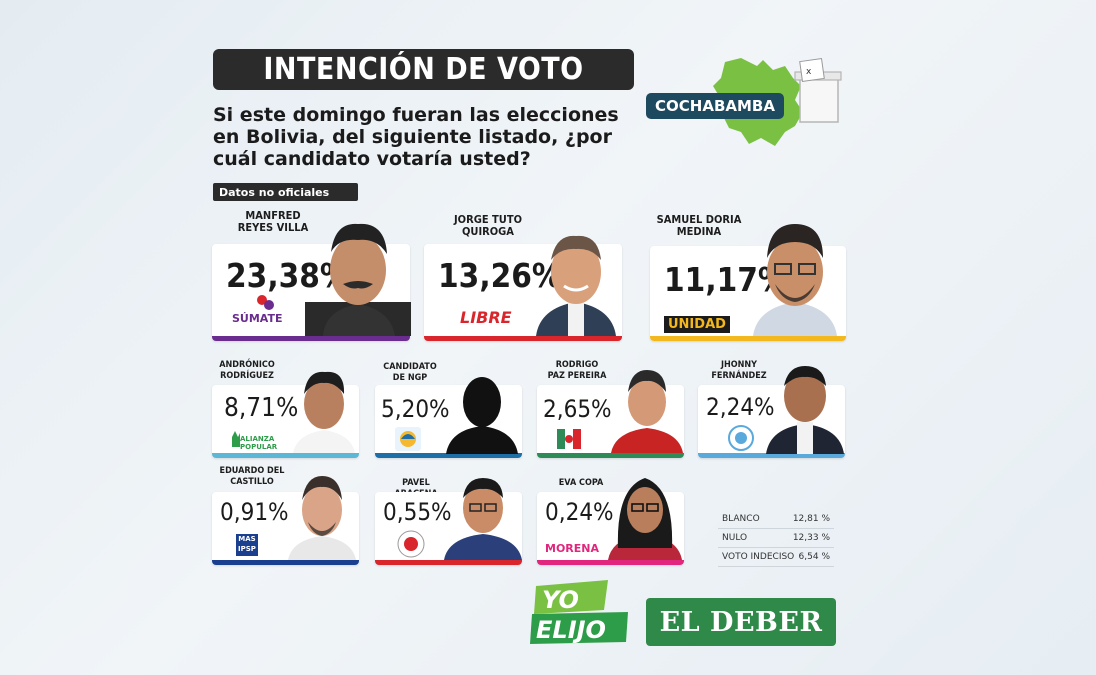 This screenshot has height=675, width=1096. I want to click on candidate-name: CANDIDATO DE NGP, so click(410, 372).